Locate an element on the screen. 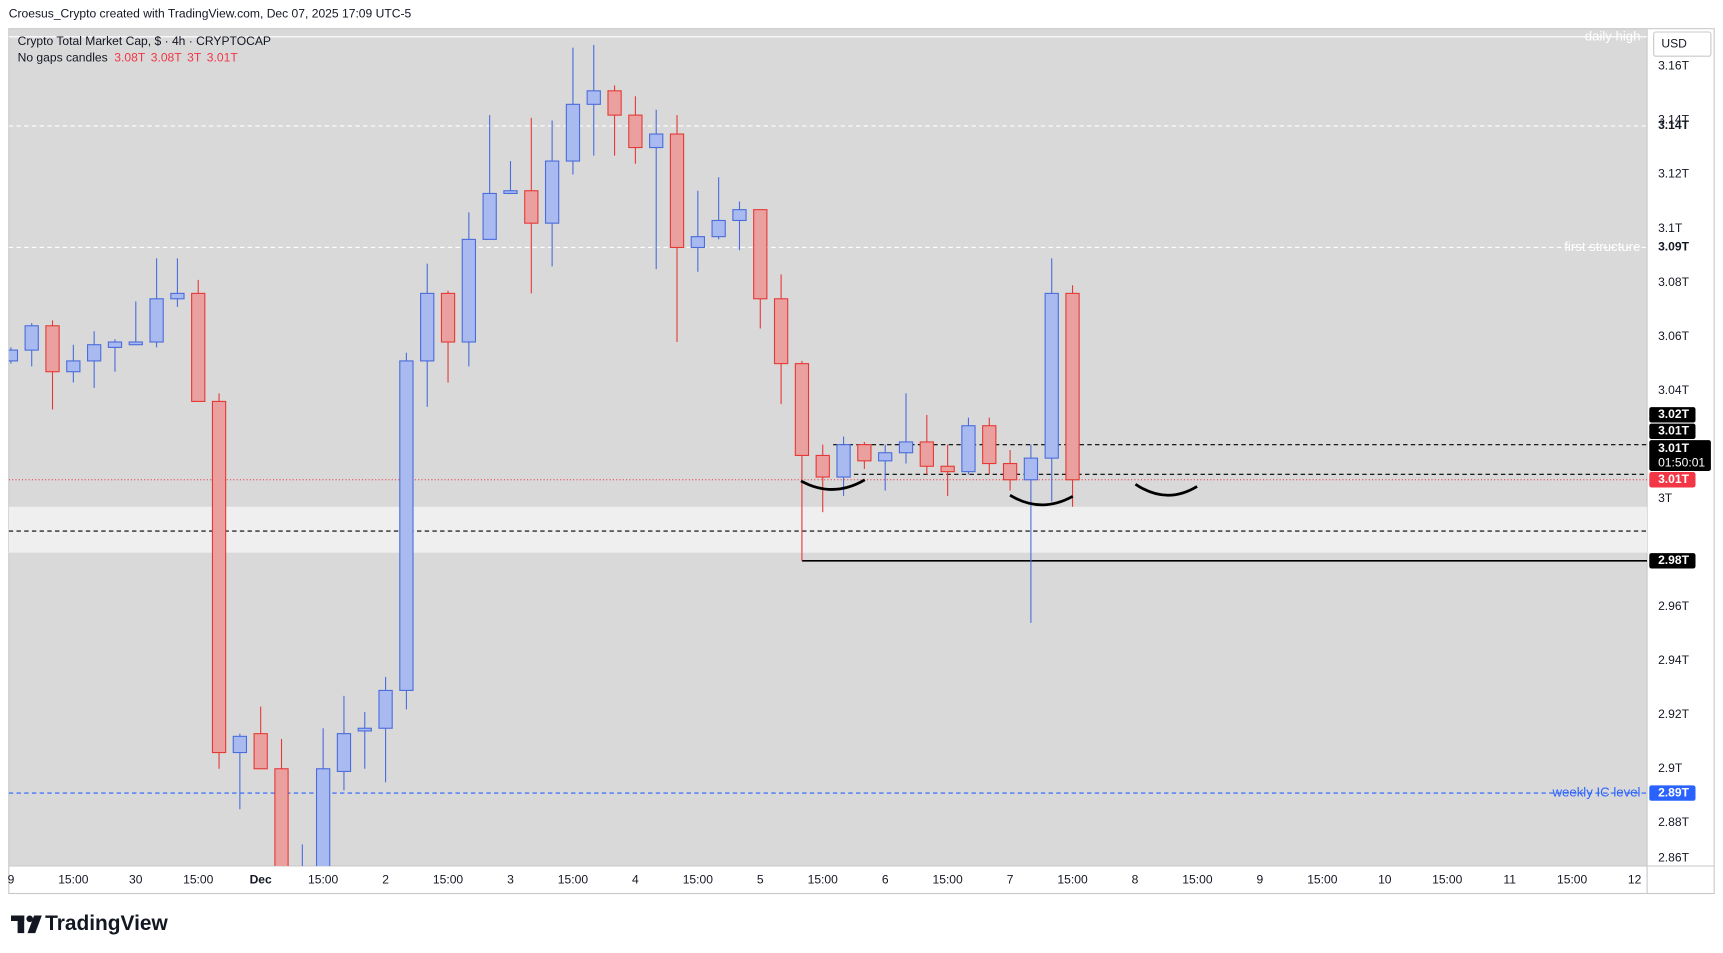  x-tick-label: 5 is located at coordinates (760, 879).